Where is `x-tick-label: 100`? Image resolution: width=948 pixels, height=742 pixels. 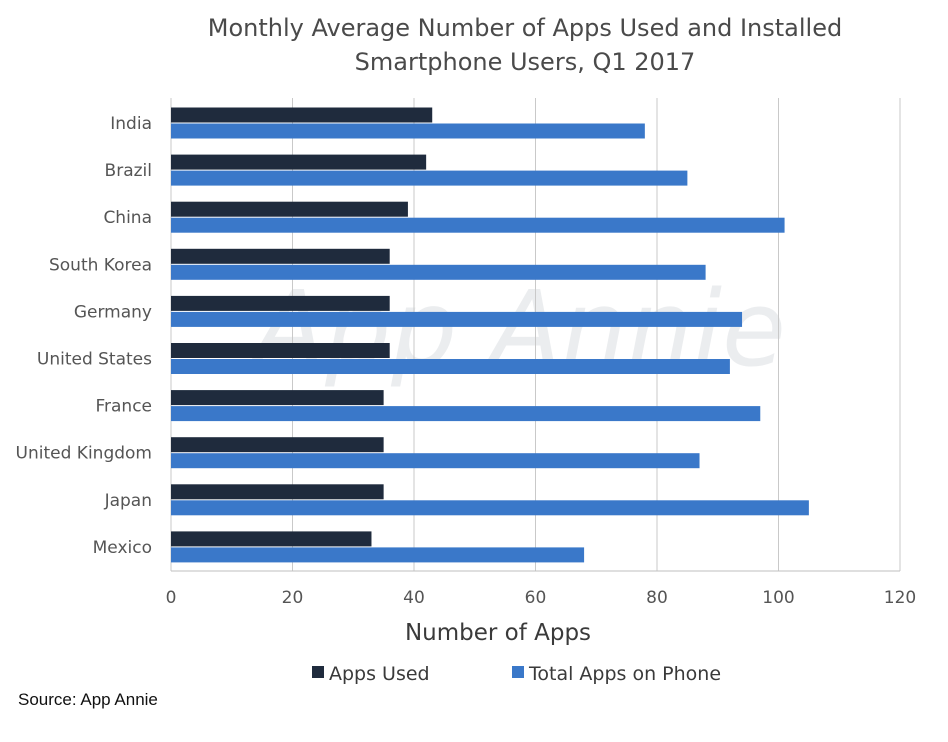 x-tick-label: 100 is located at coordinates (778, 598).